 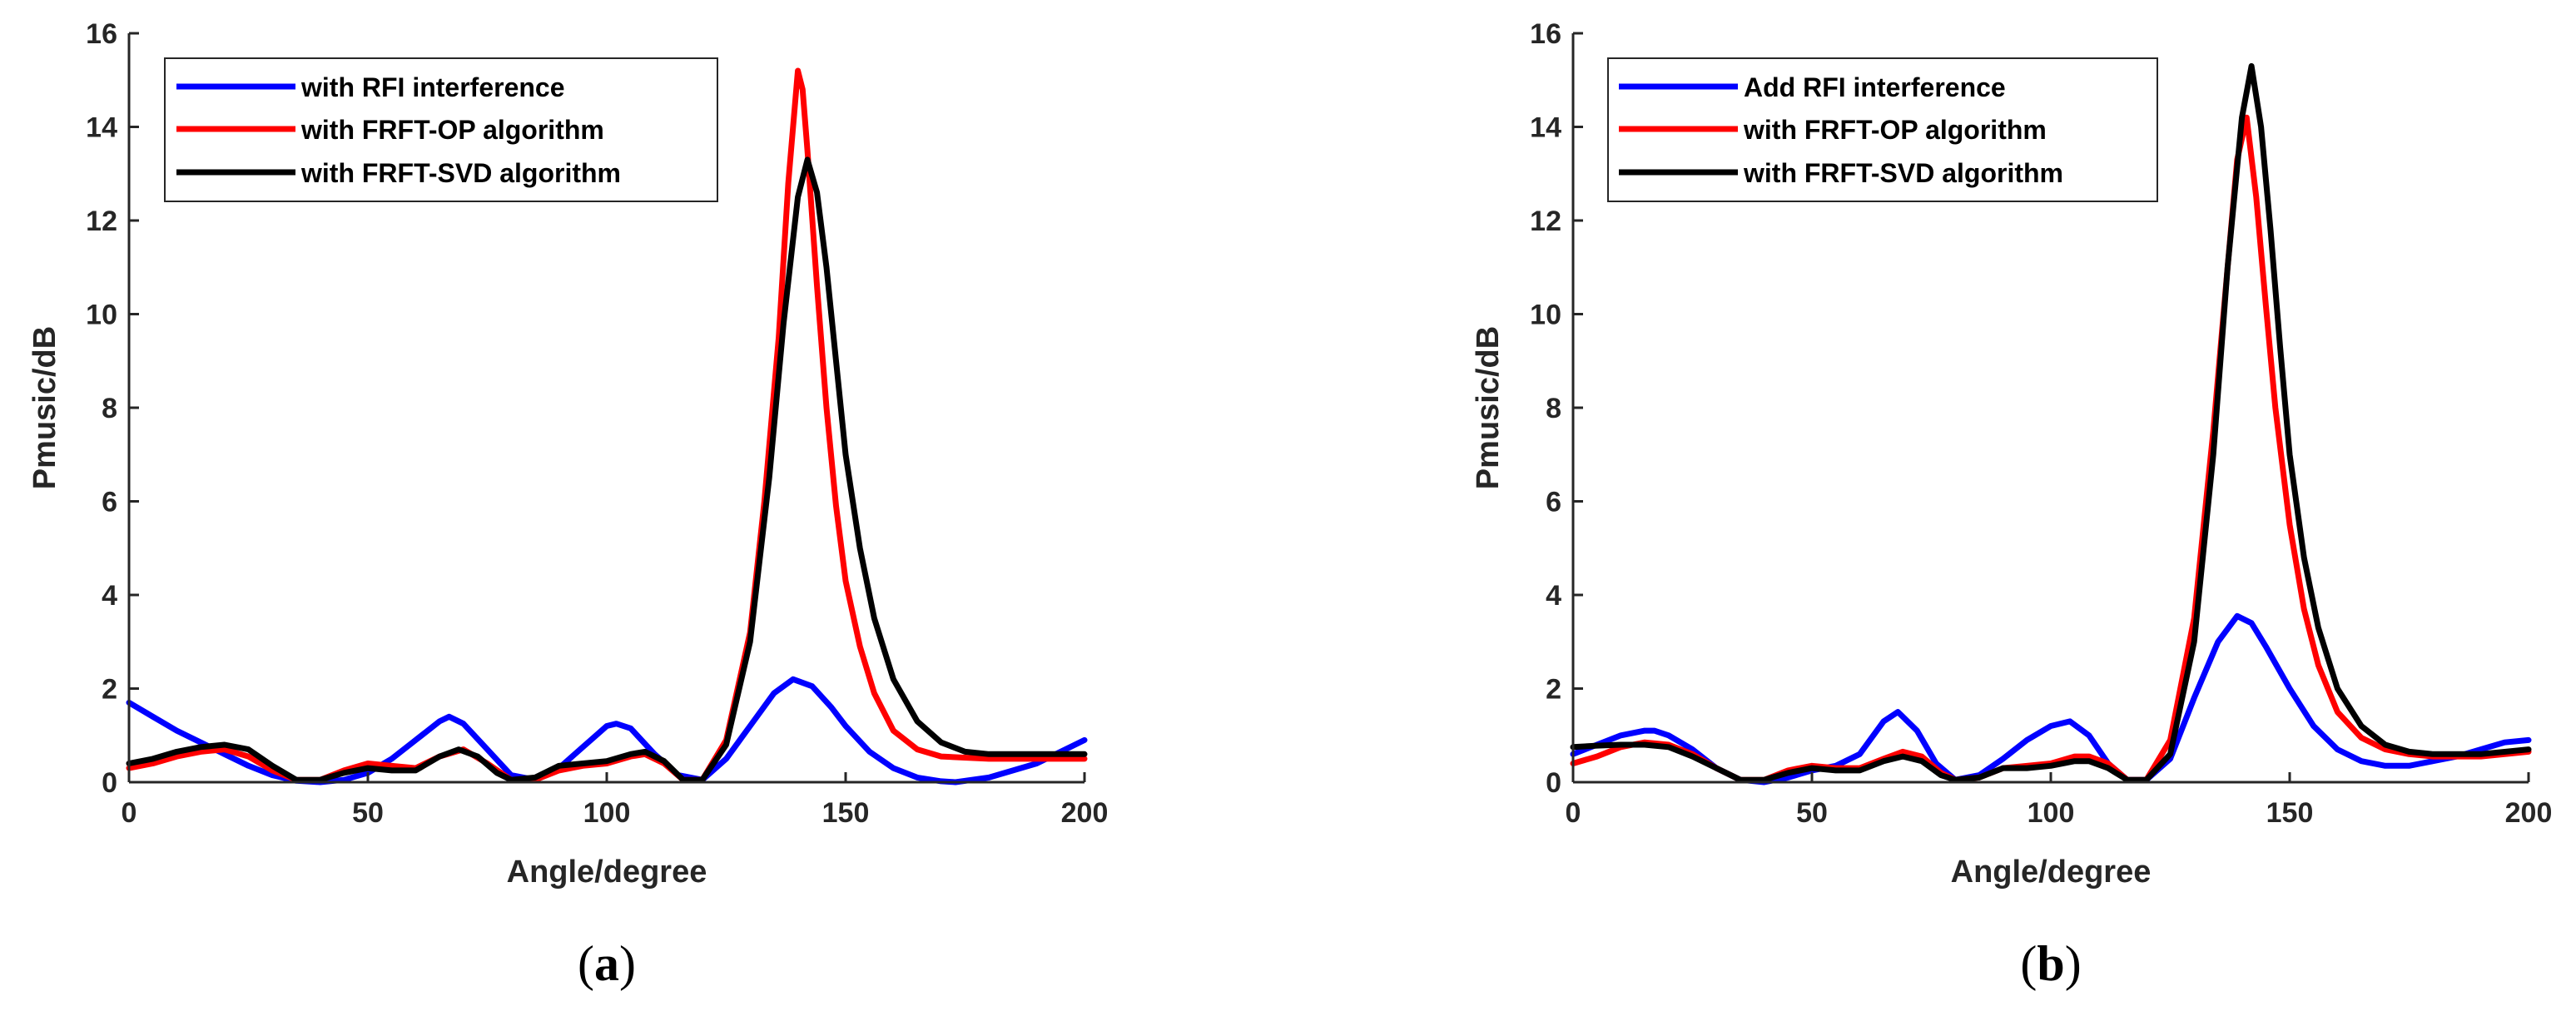 I want to click on caption-a: (a), so click(x=607, y=963).